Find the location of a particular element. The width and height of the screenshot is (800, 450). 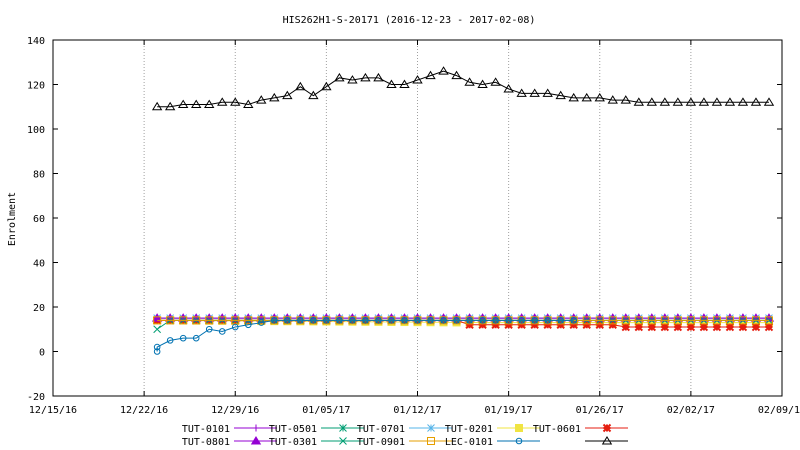

x-tick-label: 01/05/17 is located at coordinates (326, 410).